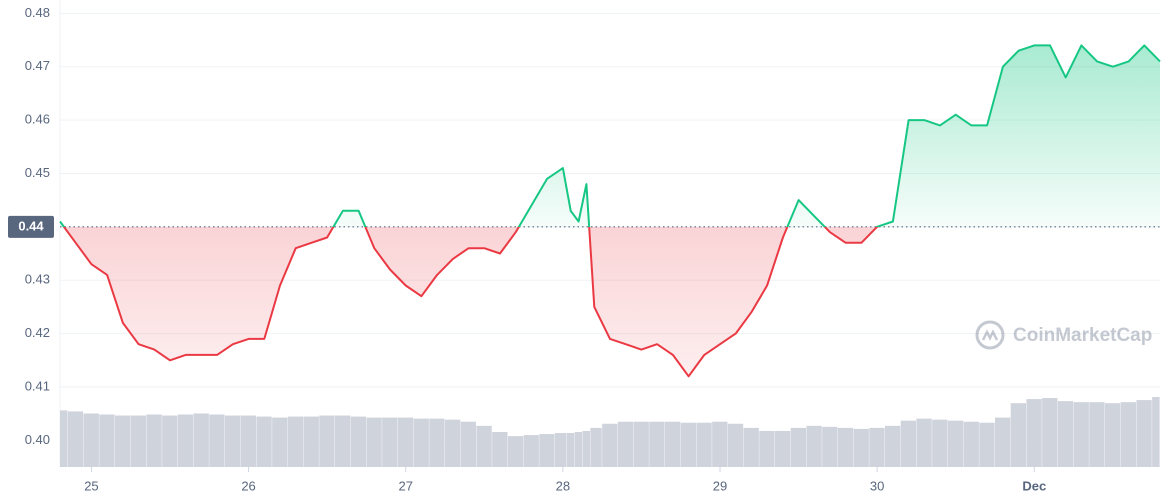  Describe the element at coordinates (405, 485) in the screenshot. I see `x-tick-label: 27` at that location.